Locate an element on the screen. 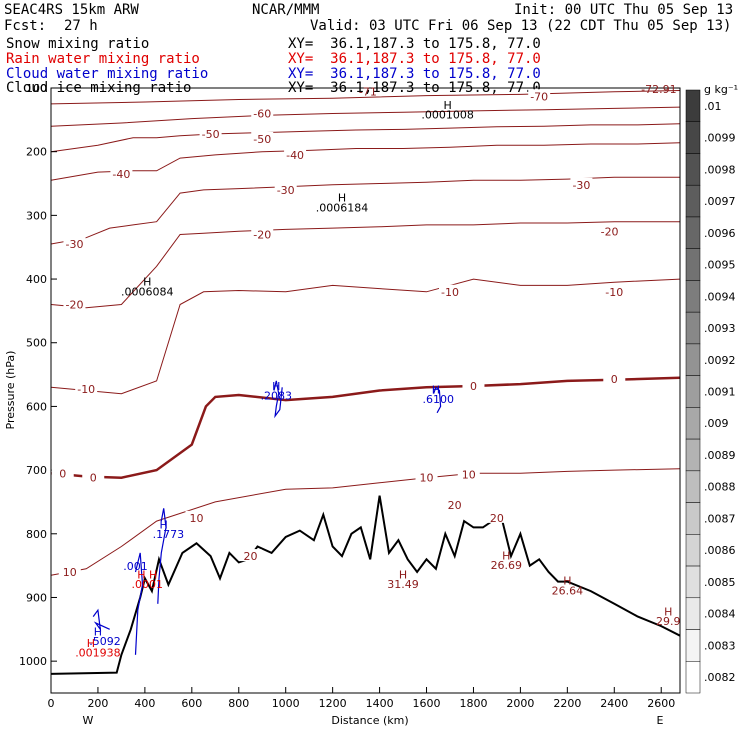 This screenshot has height=740, width=740. x-tick-label-9: 1800 is located at coordinates (473, 703).